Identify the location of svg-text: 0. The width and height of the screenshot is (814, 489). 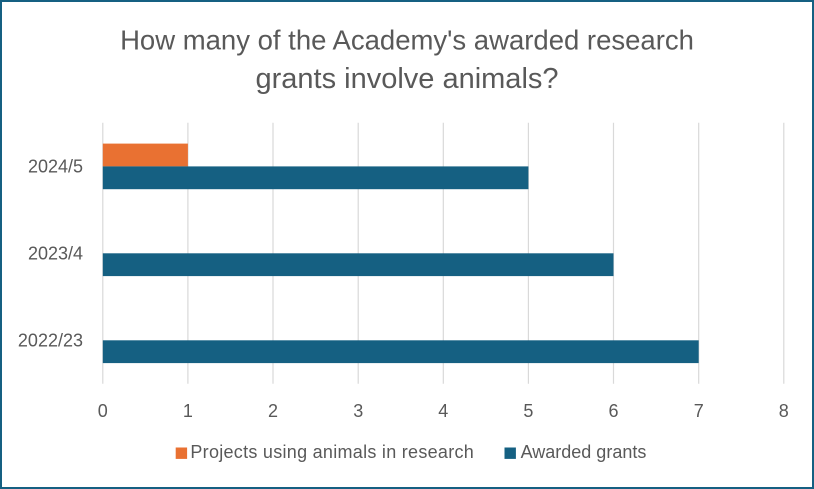
(103, 411).